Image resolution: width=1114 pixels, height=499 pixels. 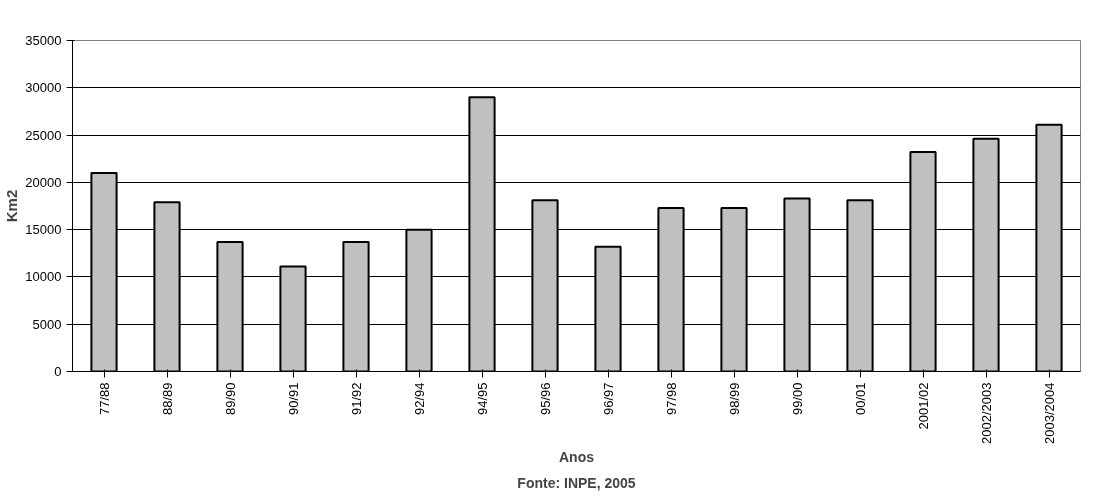 What do you see at coordinates (43, 135) in the screenshot?
I see `y-tick-label: 25000` at bounding box center [43, 135].